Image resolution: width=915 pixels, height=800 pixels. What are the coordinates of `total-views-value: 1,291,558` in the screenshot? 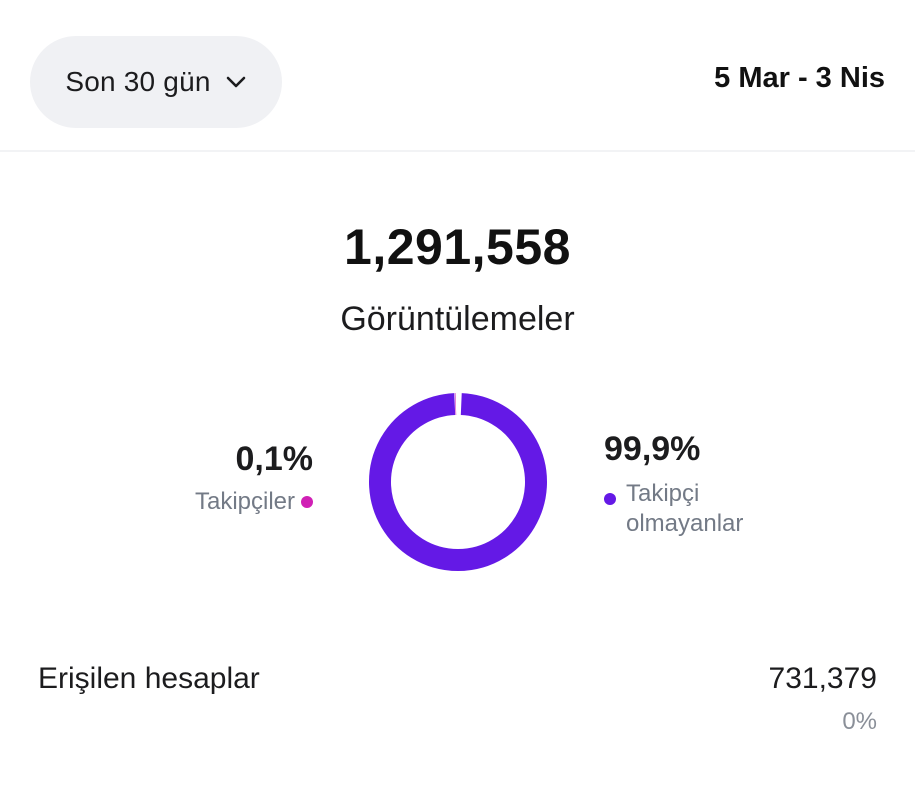 It's located at (457, 247).